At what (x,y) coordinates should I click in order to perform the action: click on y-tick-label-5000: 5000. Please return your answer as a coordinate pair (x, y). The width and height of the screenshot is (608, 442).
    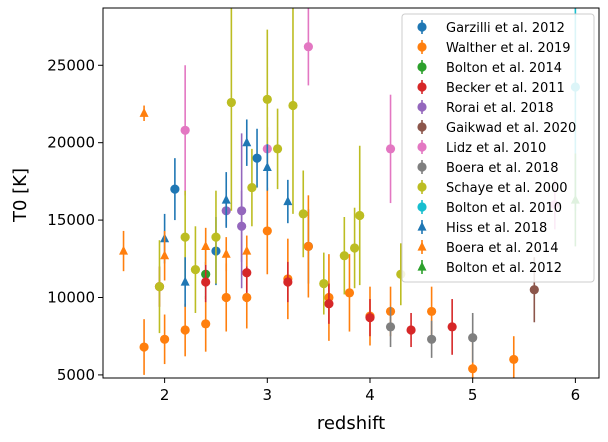
    Looking at the image, I should click on (76, 375).